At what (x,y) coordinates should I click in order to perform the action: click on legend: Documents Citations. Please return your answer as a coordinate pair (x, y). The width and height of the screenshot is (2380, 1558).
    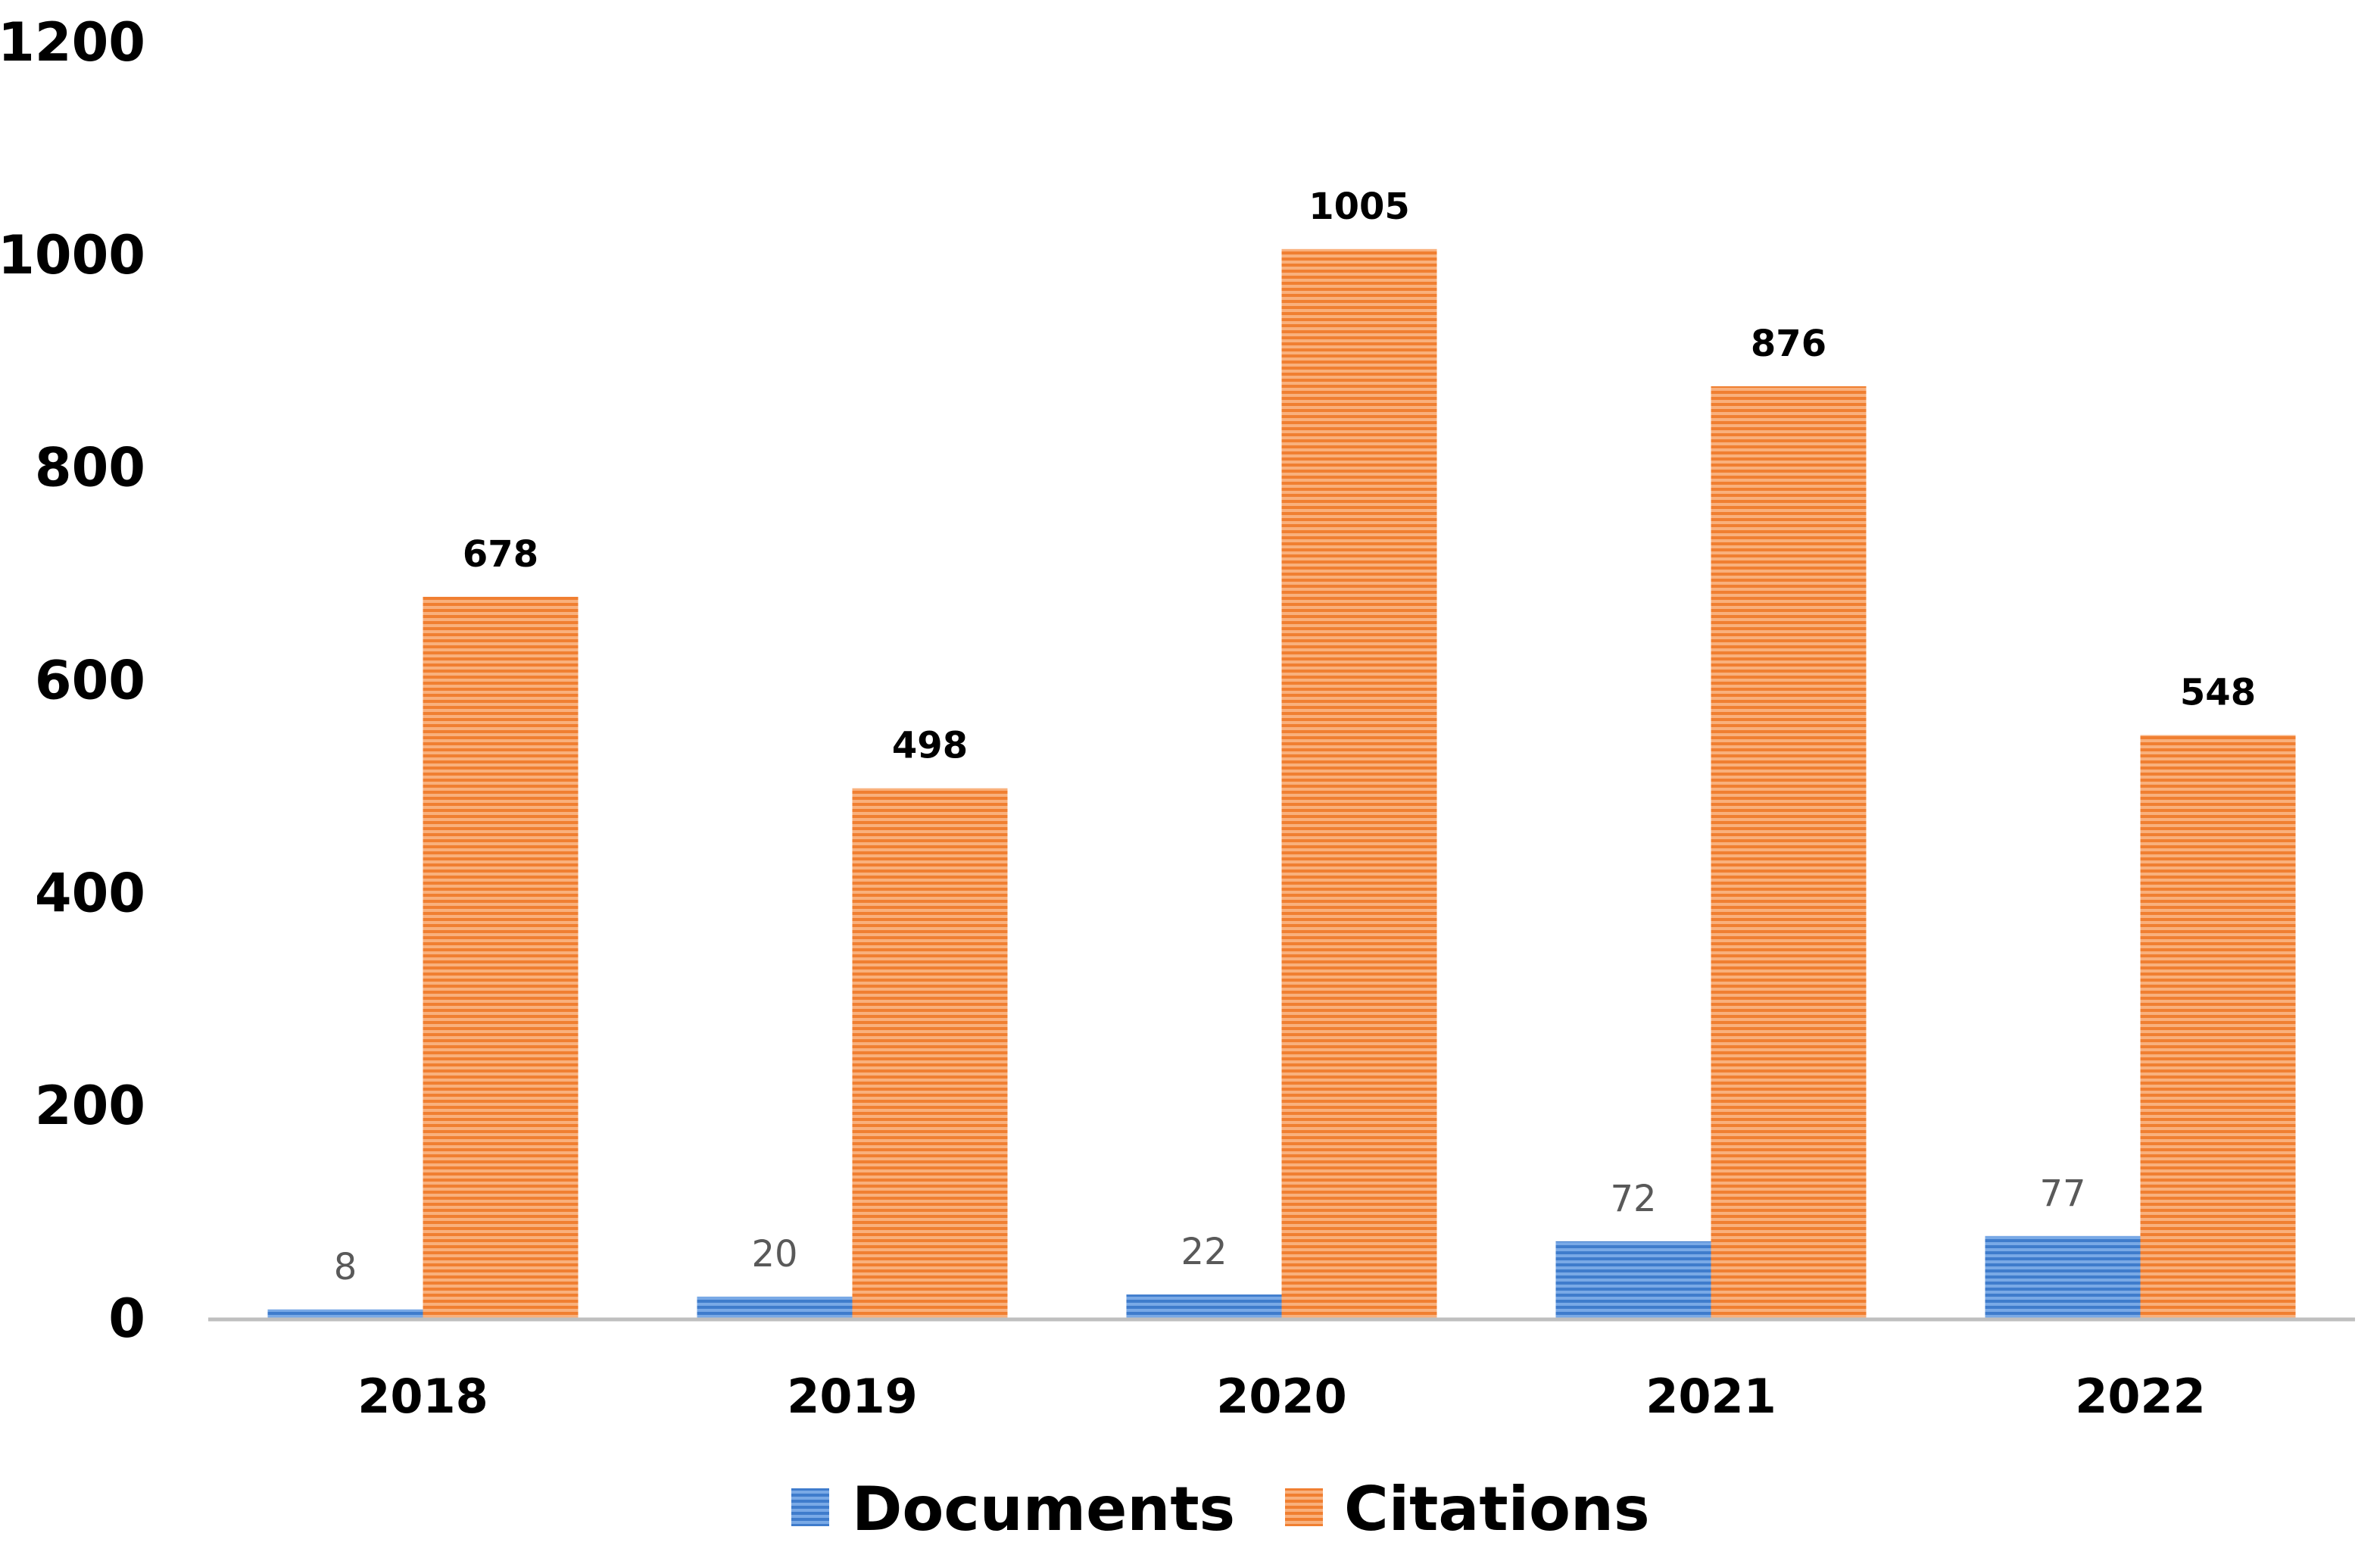
    Looking at the image, I should click on (1220, 1509).